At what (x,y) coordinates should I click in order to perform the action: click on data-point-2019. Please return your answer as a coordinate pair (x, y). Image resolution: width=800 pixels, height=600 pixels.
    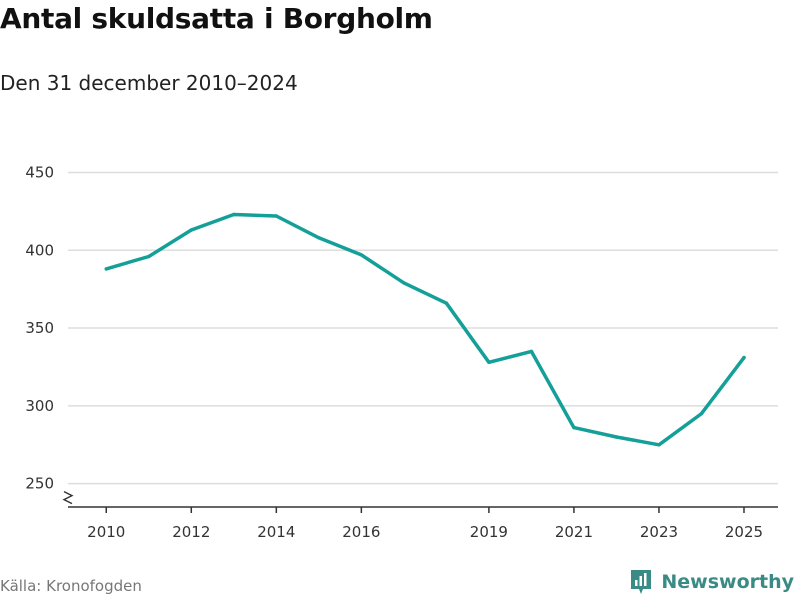
    Looking at the image, I should click on (489, 362).